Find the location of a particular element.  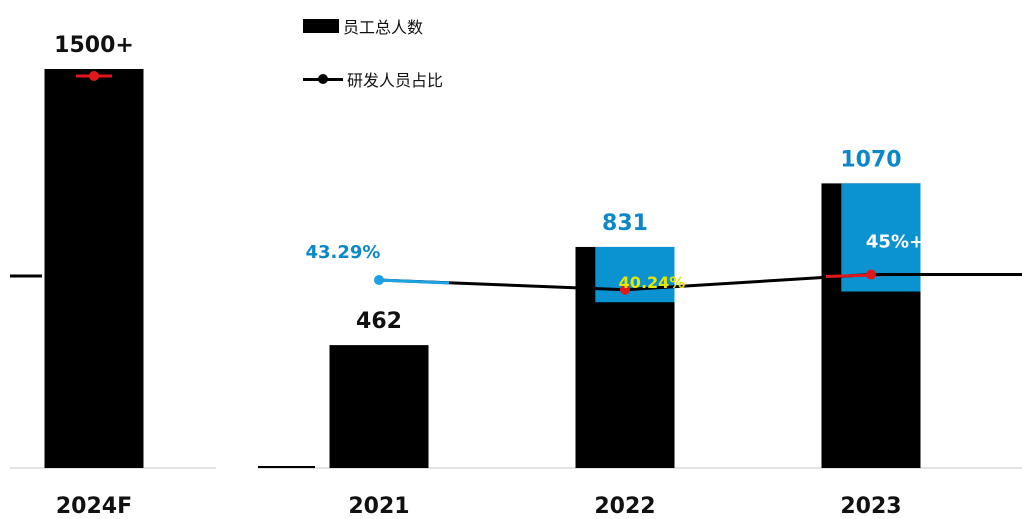

legend-item-headcount: 员工总人数 is located at coordinates (363, 26).